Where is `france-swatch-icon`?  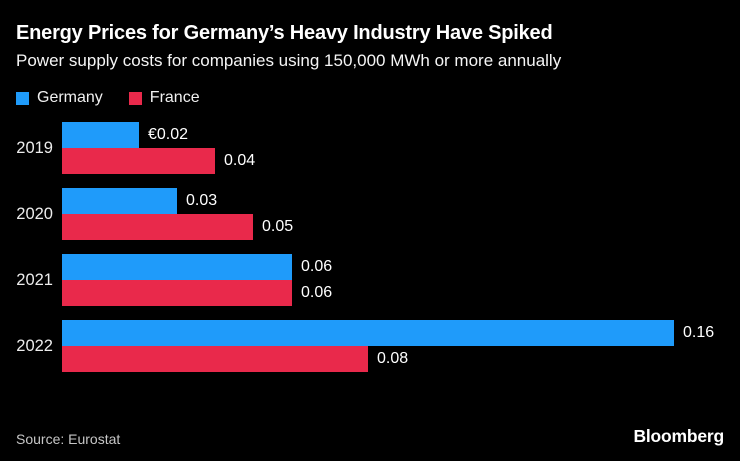 france-swatch-icon is located at coordinates (135, 98).